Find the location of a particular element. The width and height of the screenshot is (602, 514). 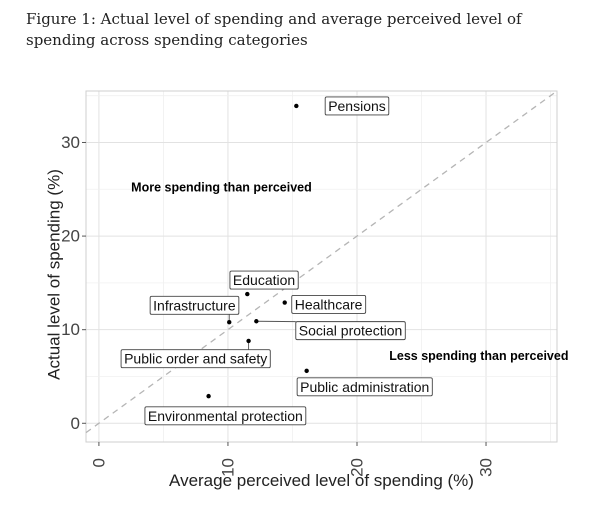

point-label-group: Environmental protection is located at coordinates (225, 416).